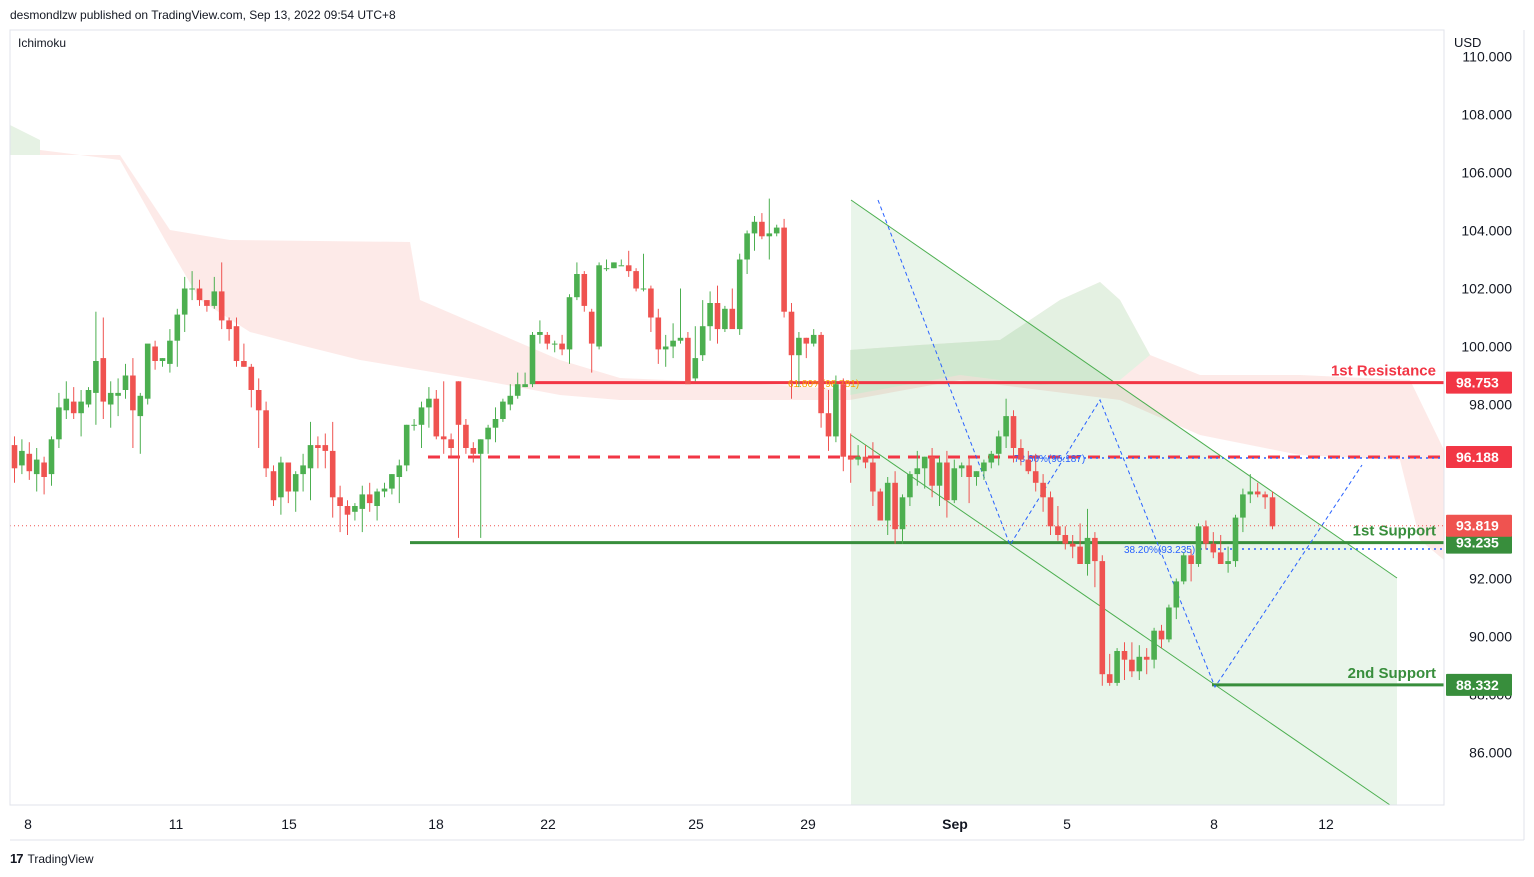 Image resolution: width=1534 pixels, height=877 pixels. Describe the element at coordinates (42, 43) in the screenshot. I see `indicator-legend: Ichimoku` at that location.